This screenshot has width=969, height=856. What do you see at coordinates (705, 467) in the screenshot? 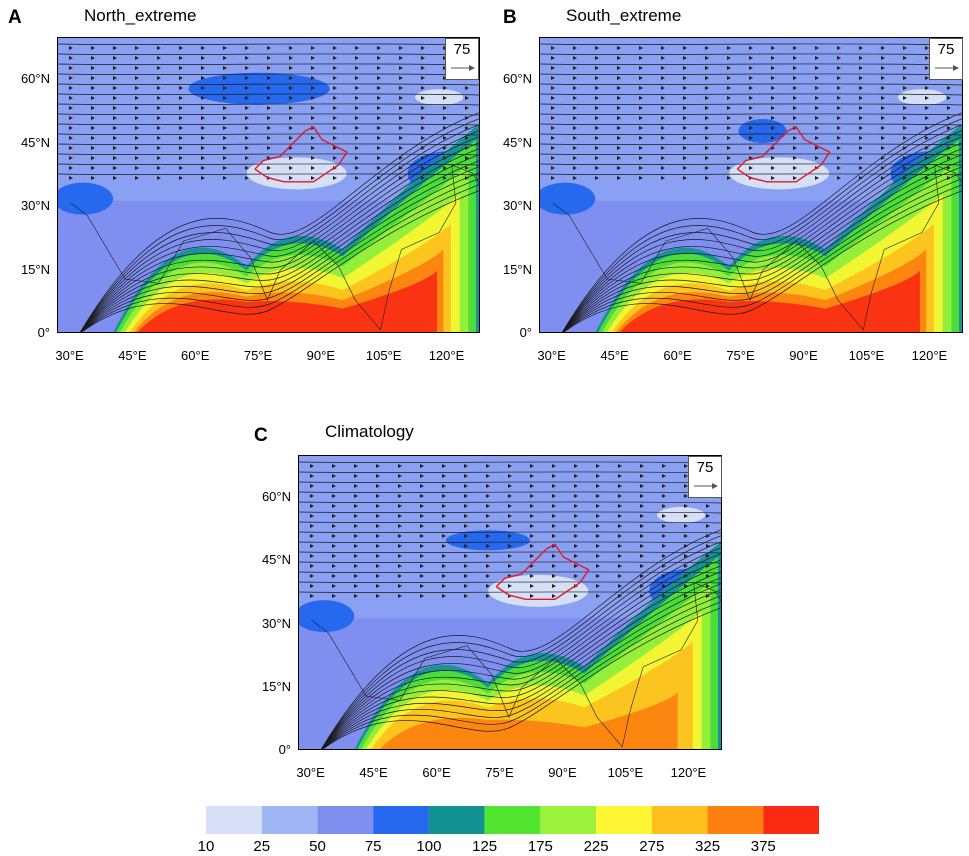
I see `reference-vector-value: 75` at bounding box center [705, 467].